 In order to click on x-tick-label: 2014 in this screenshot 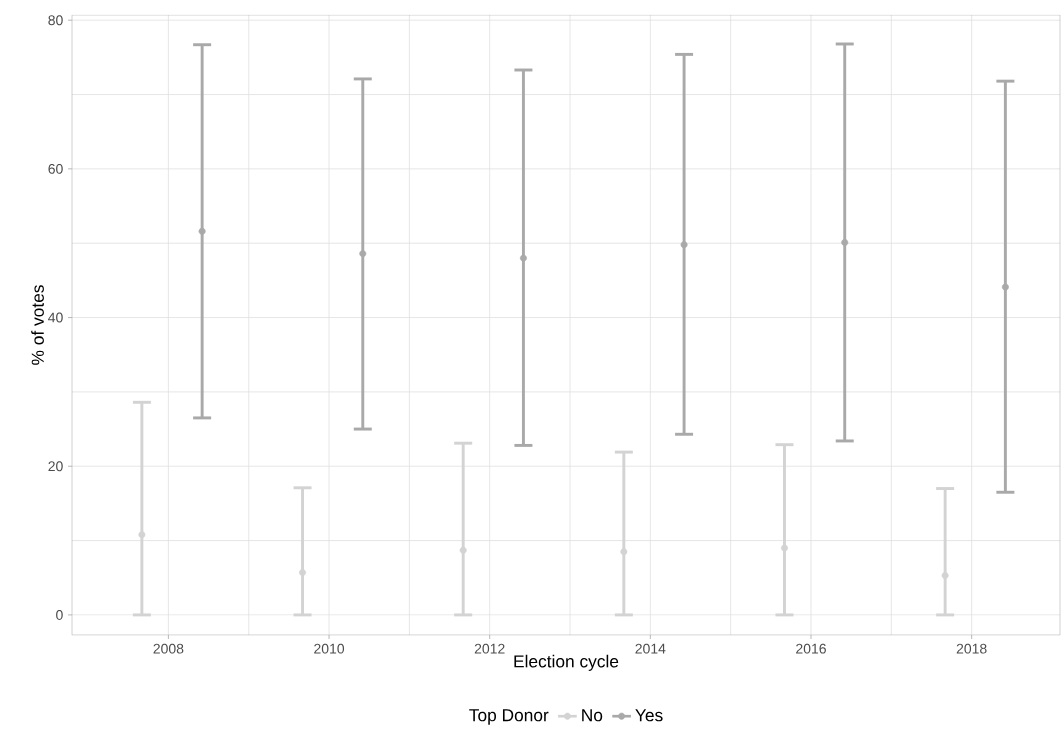, I will do `click(650, 648)`.